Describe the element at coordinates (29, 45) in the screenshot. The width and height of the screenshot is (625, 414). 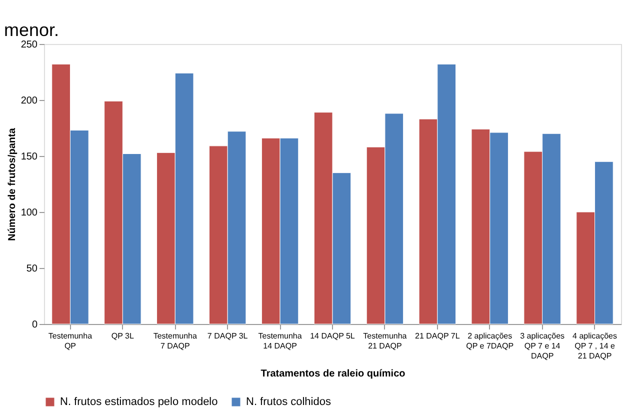
I see `y-tick-label: 250` at that location.